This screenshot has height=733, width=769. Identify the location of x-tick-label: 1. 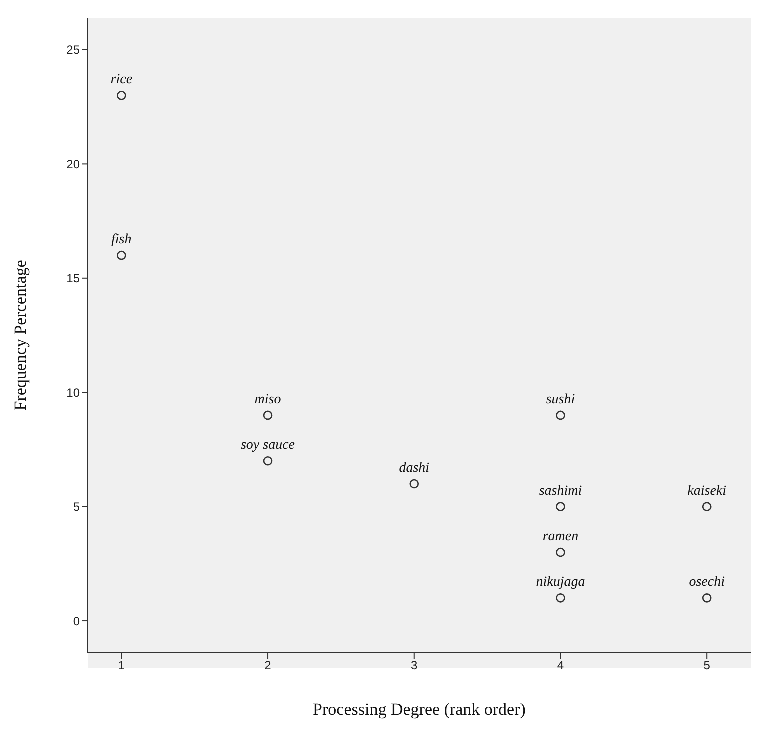
(122, 665).